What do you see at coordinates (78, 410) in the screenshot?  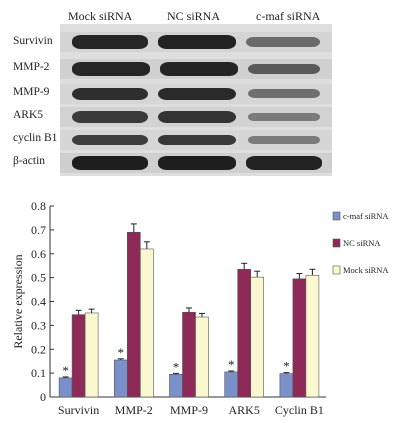 I see `x-tick-label: Survivin` at bounding box center [78, 410].